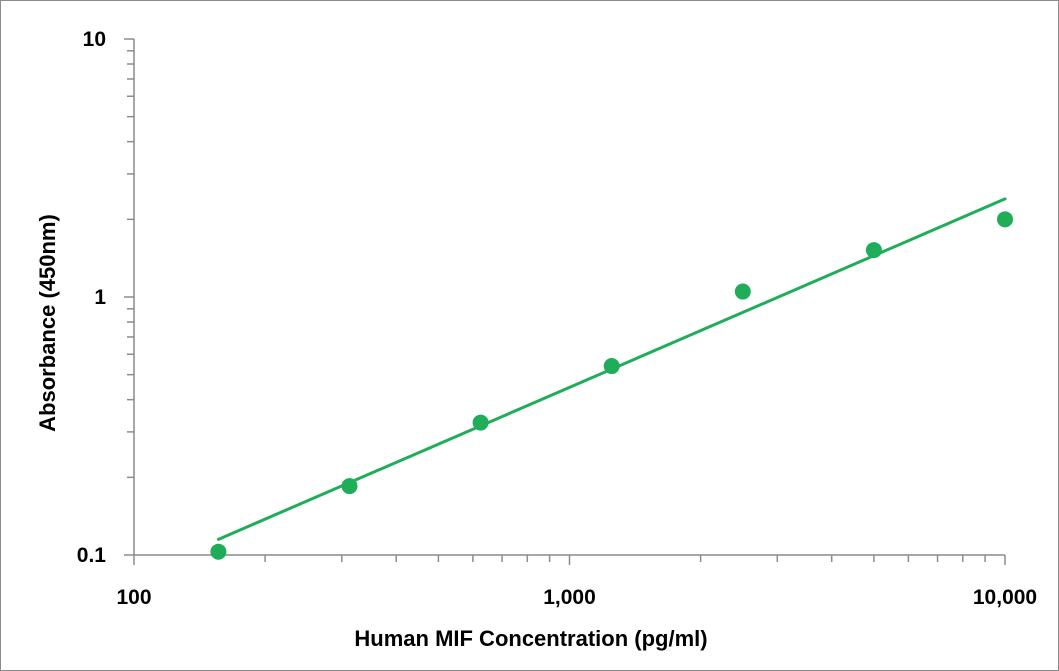  Describe the element at coordinates (92, 555) in the screenshot. I see `y-tick-label: 0.1` at that location.